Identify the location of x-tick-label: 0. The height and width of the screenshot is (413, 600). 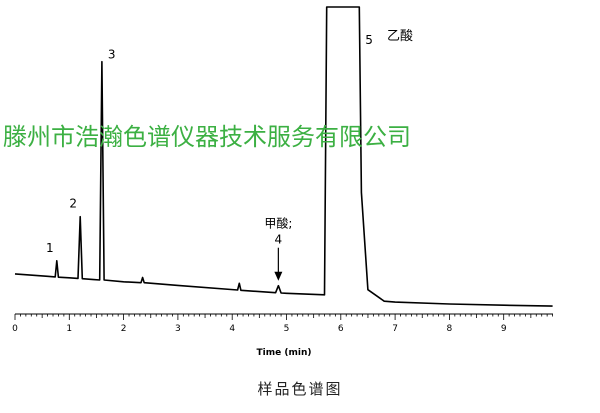
(15, 329).